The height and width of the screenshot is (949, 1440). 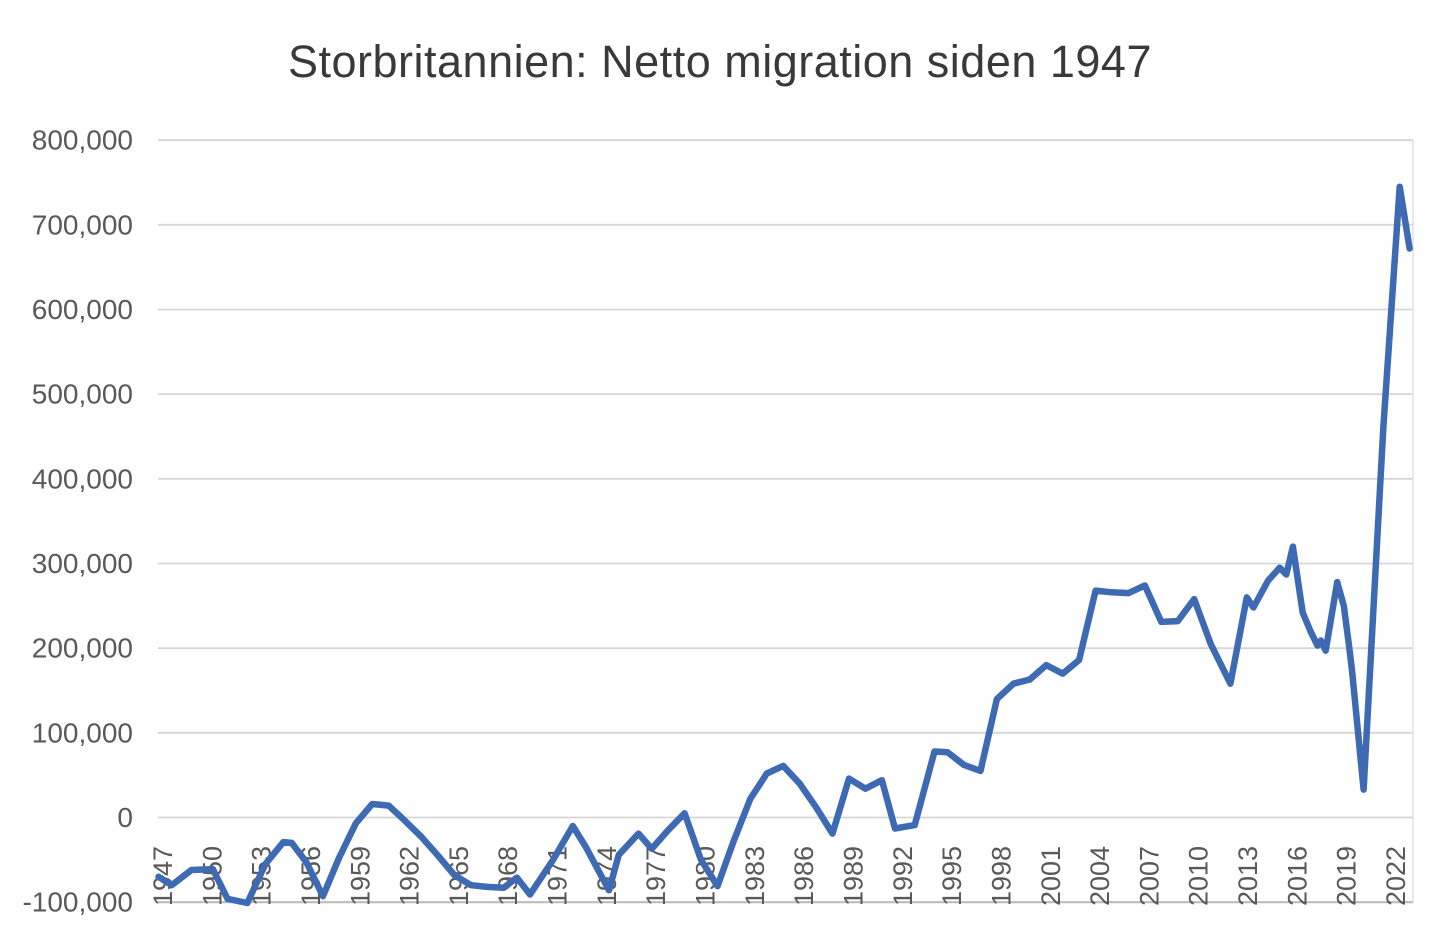 I want to click on x-axis-tick-label: 1998, so click(x=1001, y=876).